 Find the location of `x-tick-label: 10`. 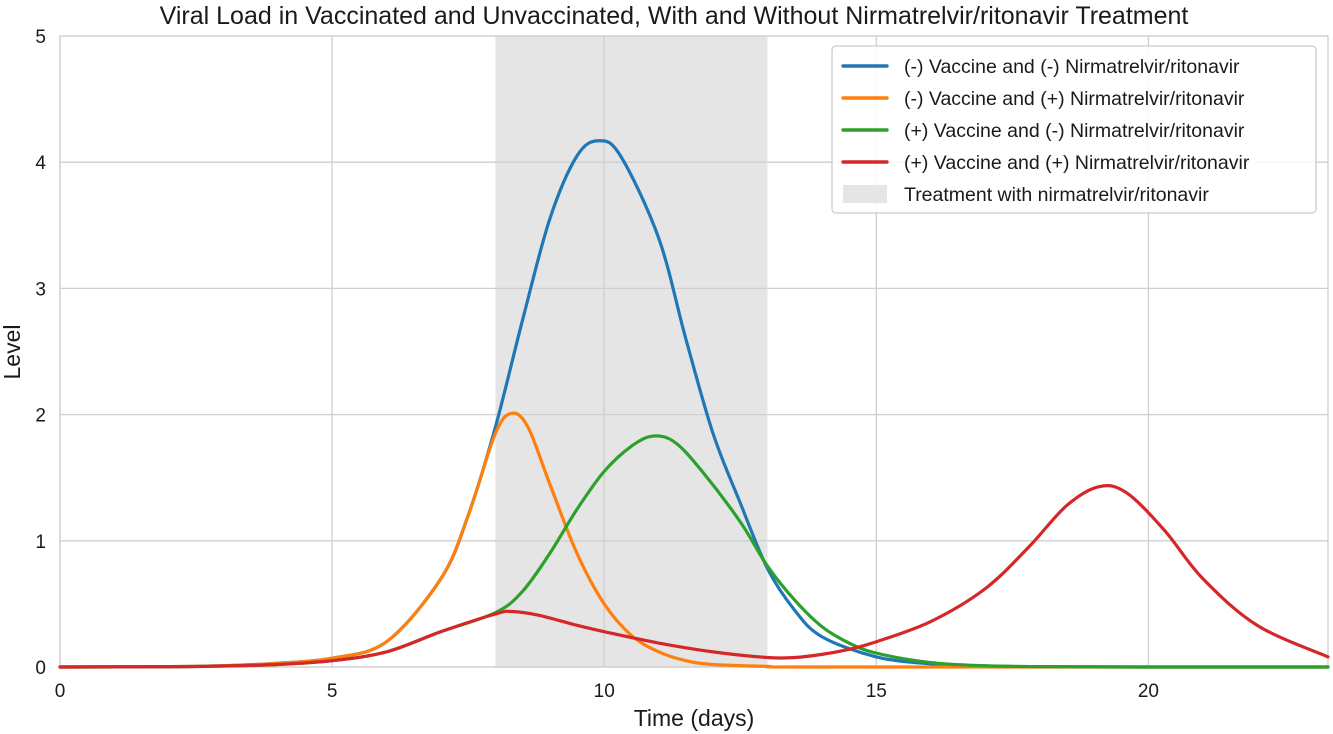

x-tick-label: 10 is located at coordinates (604, 691).